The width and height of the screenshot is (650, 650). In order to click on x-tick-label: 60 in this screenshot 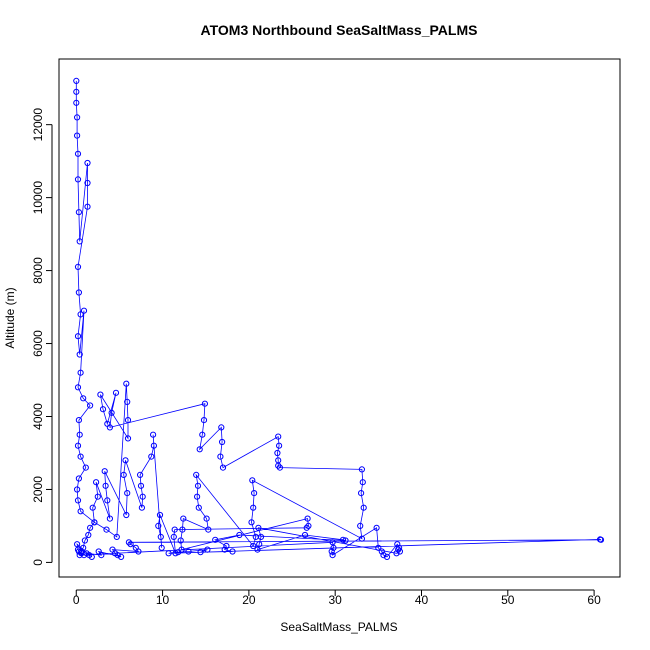, I will do `click(594, 600)`.